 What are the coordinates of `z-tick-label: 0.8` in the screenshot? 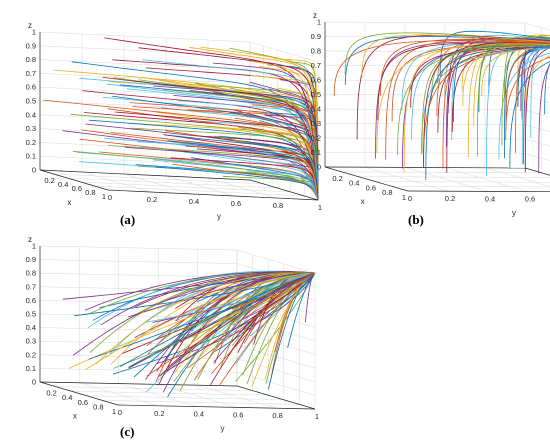 It's located at (316, 51).